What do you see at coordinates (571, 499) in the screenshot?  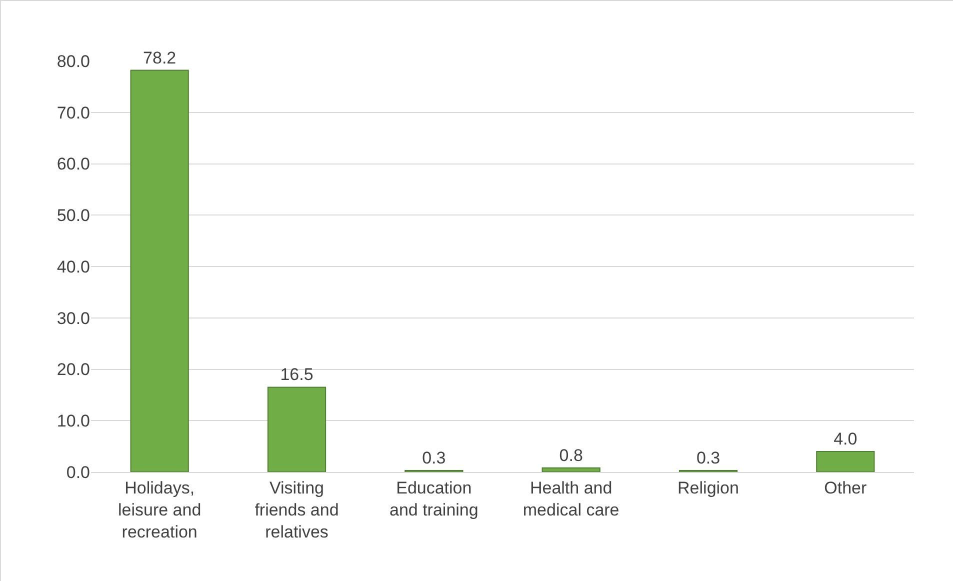 I see `x-tick-label: Health and medical care` at bounding box center [571, 499].